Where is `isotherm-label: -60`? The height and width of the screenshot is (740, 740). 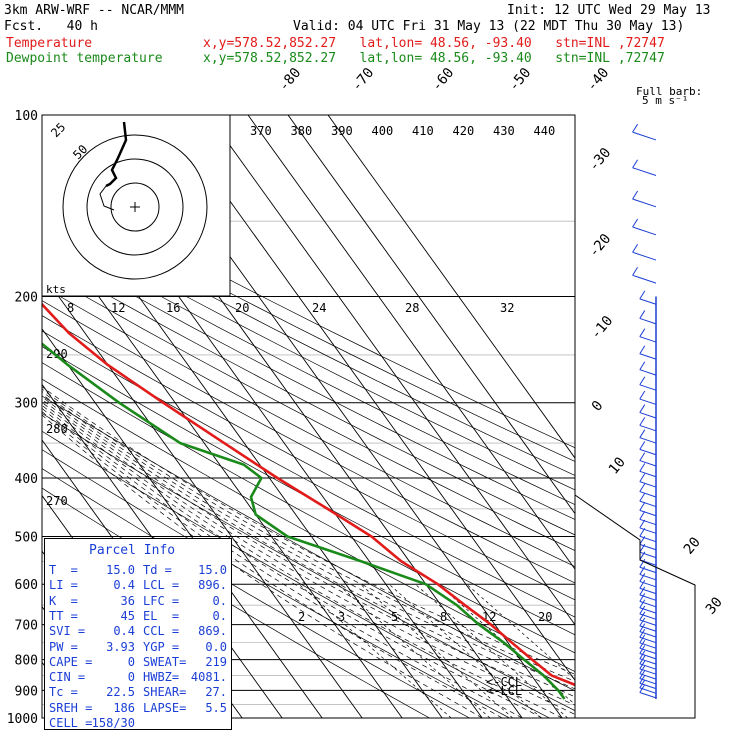 isotherm-label: -60 is located at coordinates (443, 80).